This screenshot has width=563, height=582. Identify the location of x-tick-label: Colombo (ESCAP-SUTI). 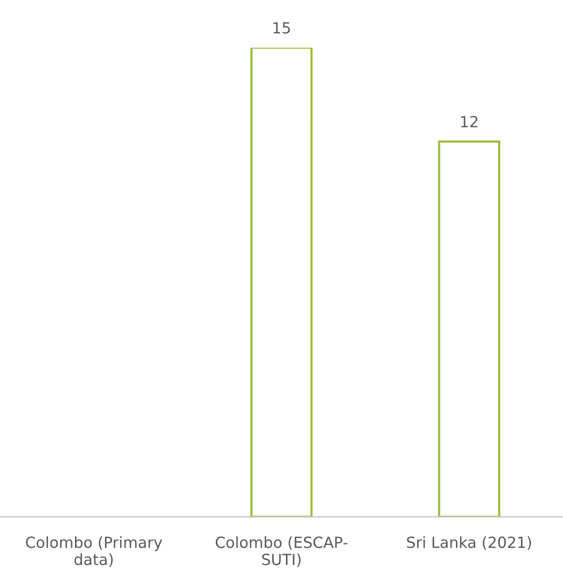
(282, 551).